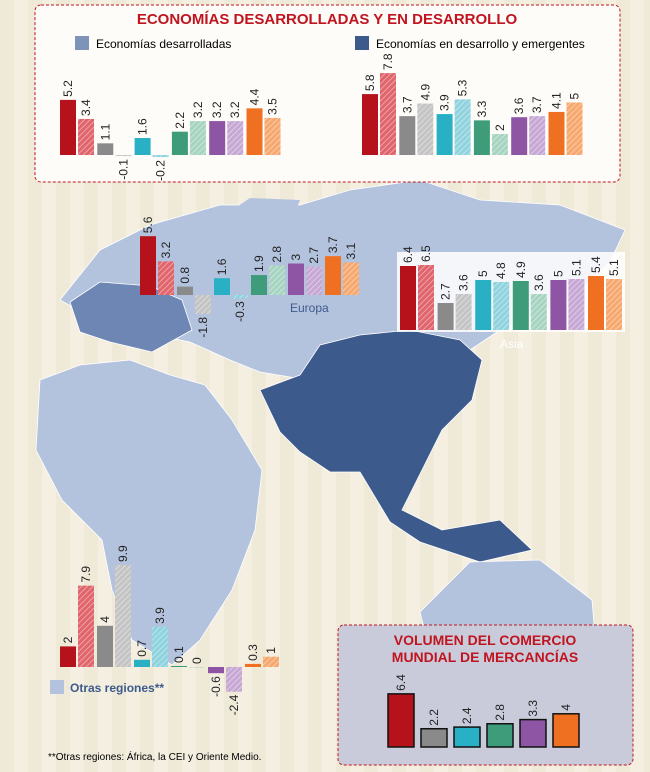 Image resolution: width=650 pixels, height=772 pixels. I want to click on legend-label: Otras regiones**, so click(117, 688).